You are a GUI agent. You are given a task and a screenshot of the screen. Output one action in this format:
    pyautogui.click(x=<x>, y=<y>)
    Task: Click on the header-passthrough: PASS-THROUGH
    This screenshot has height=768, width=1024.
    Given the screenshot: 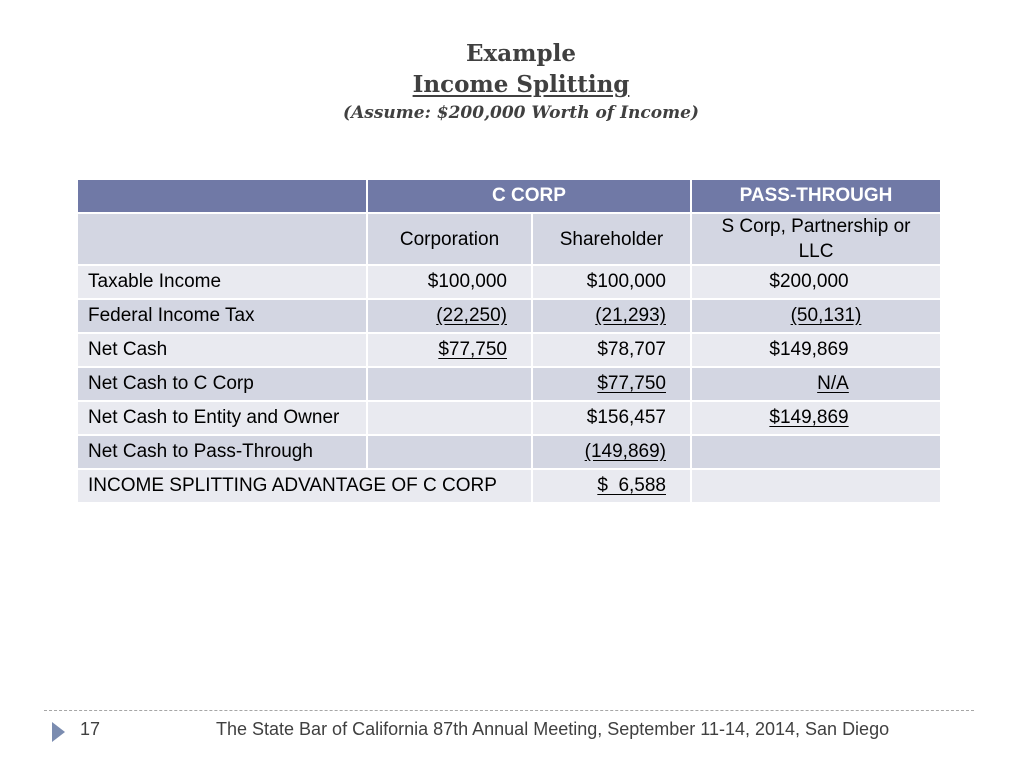 What is the action you would take?
    pyautogui.click(x=816, y=196)
    